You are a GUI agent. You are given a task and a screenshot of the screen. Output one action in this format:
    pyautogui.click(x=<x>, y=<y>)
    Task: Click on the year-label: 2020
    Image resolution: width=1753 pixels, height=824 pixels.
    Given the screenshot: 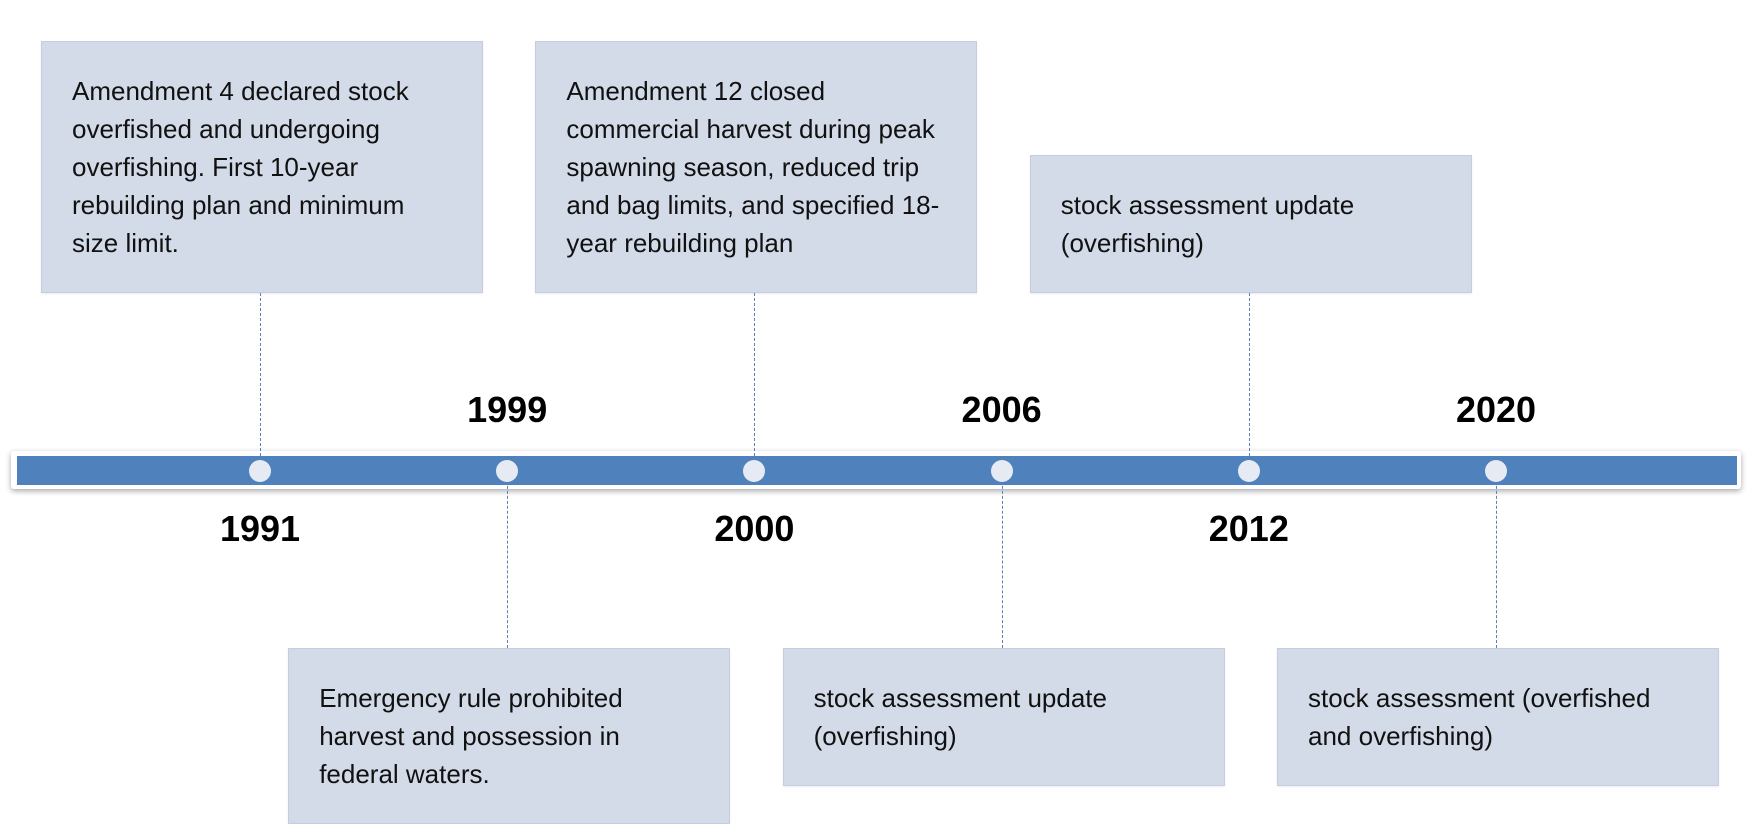 What is the action you would take?
    pyautogui.click(x=1496, y=409)
    